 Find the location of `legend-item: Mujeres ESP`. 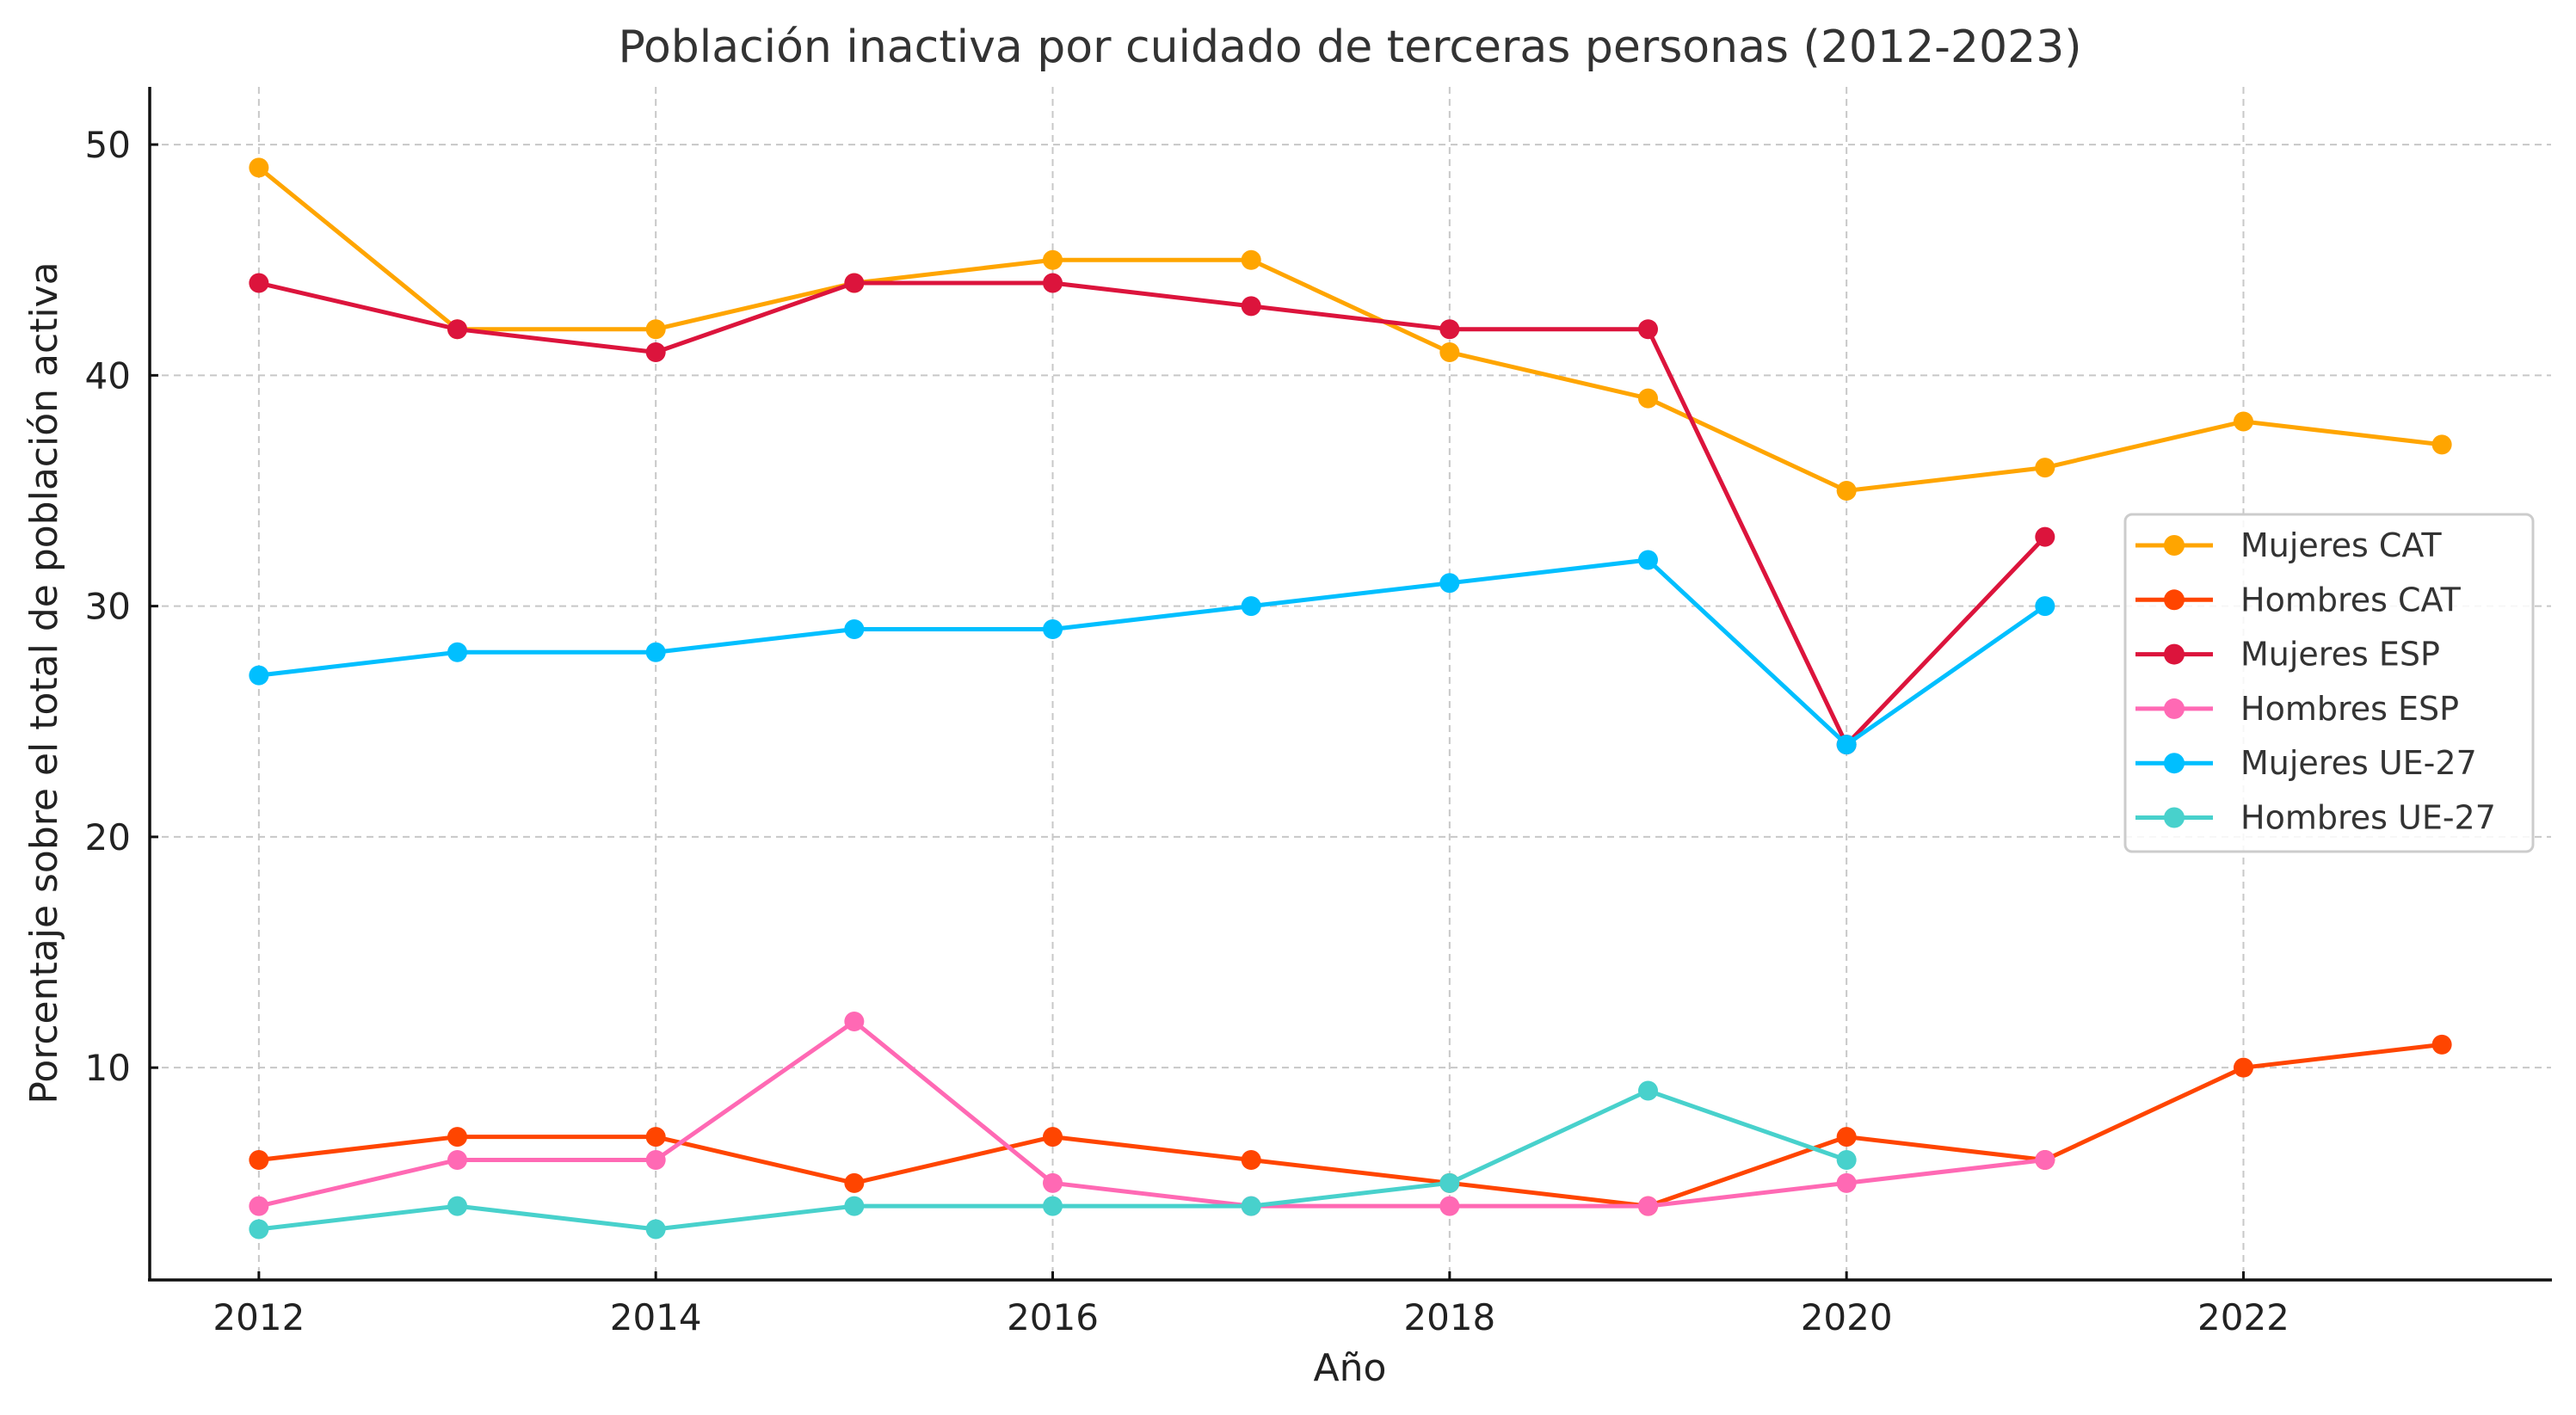

legend-item: Mujeres ESP is located at coordinates (2287, 655).